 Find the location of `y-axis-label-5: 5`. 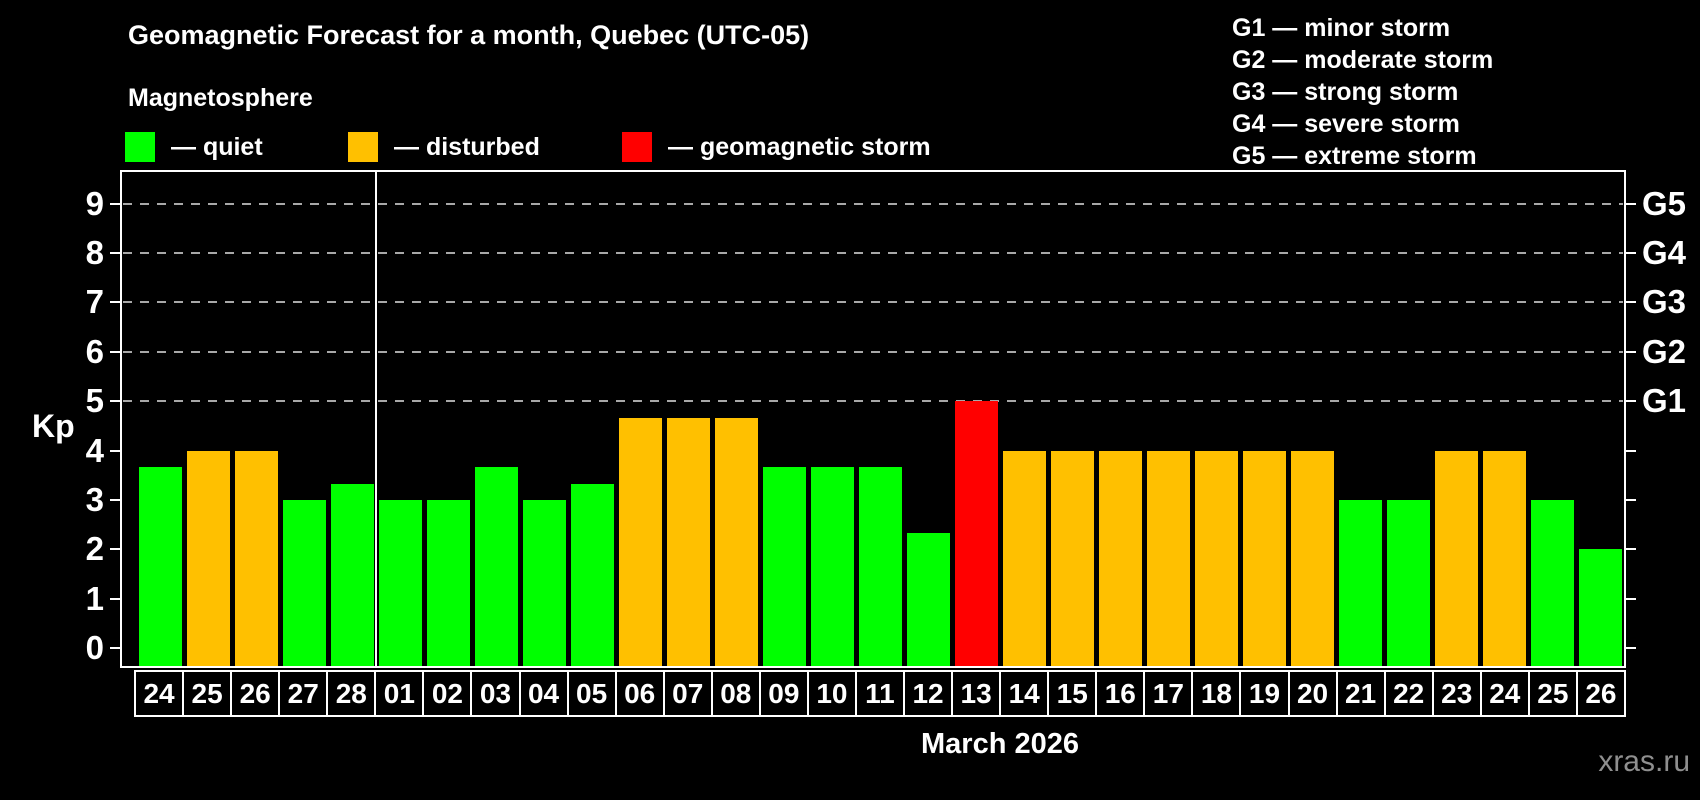

y-axis-label-5: 5 is located at coordinates (94, 401).